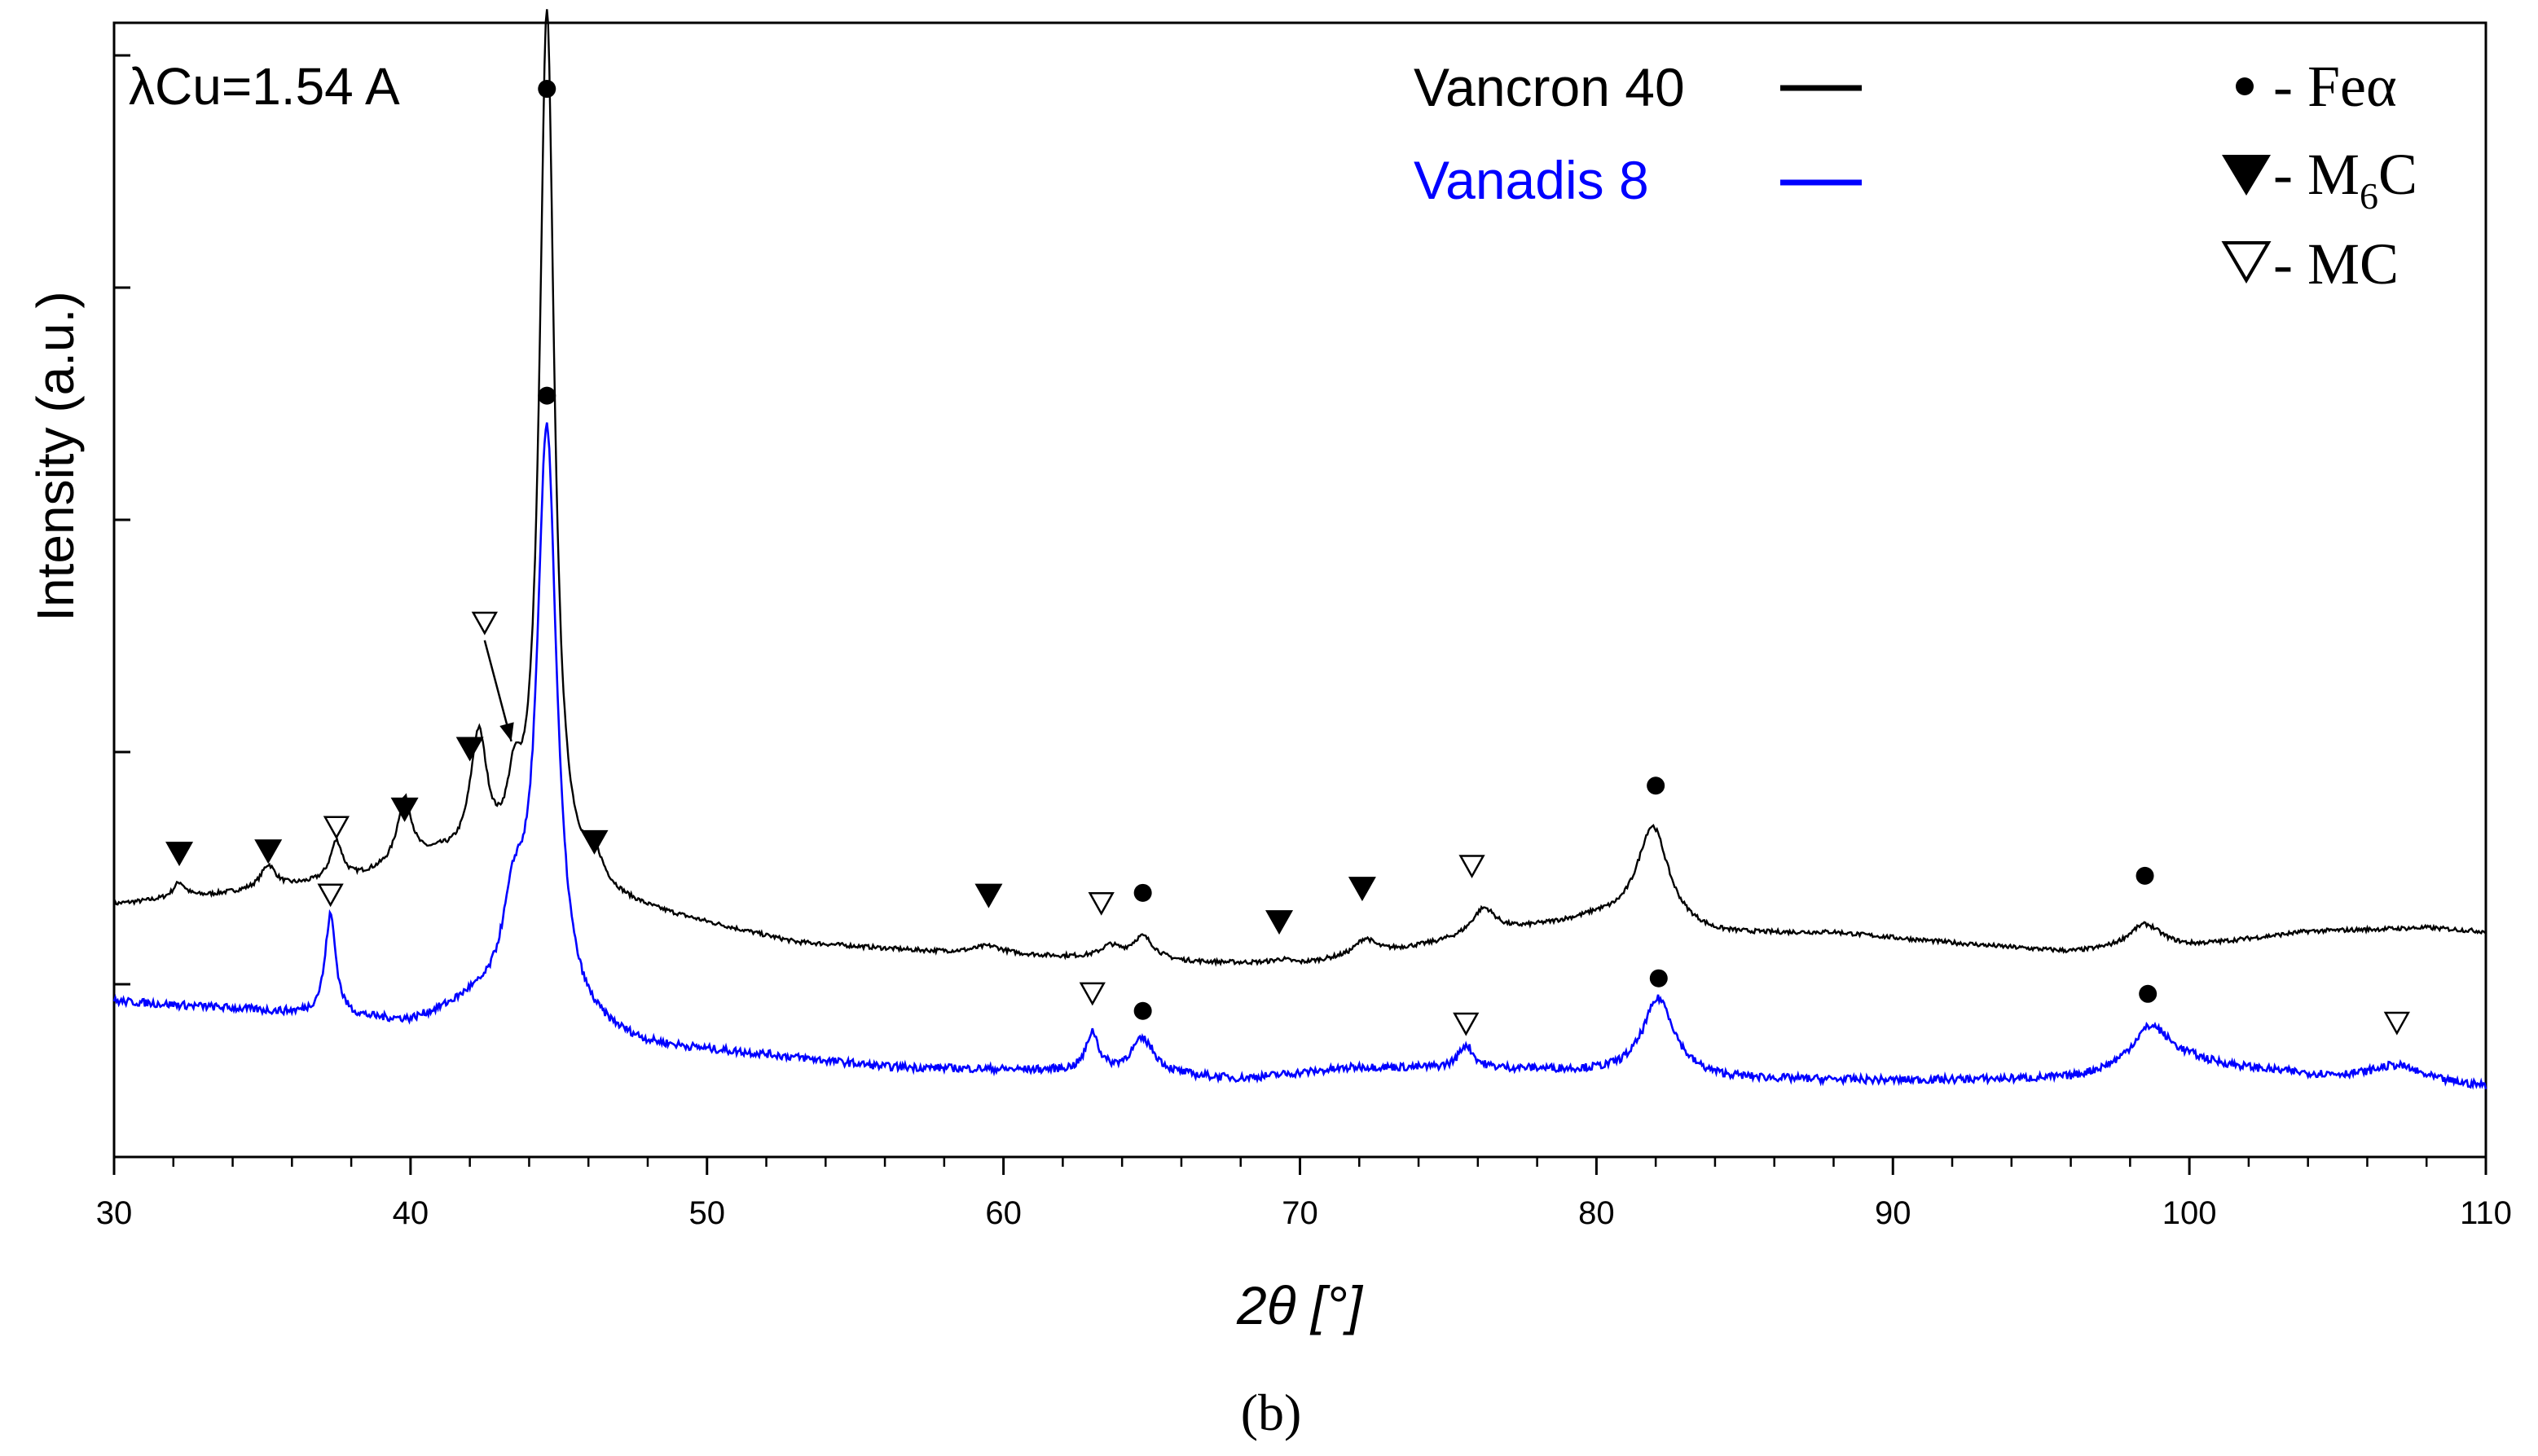 Image resolution: width=2538 pixels, height=1456 pixels. Describe the element at coordinates (411, 1213) in the screenshot. I see `x-tick-label: 40` at that location.